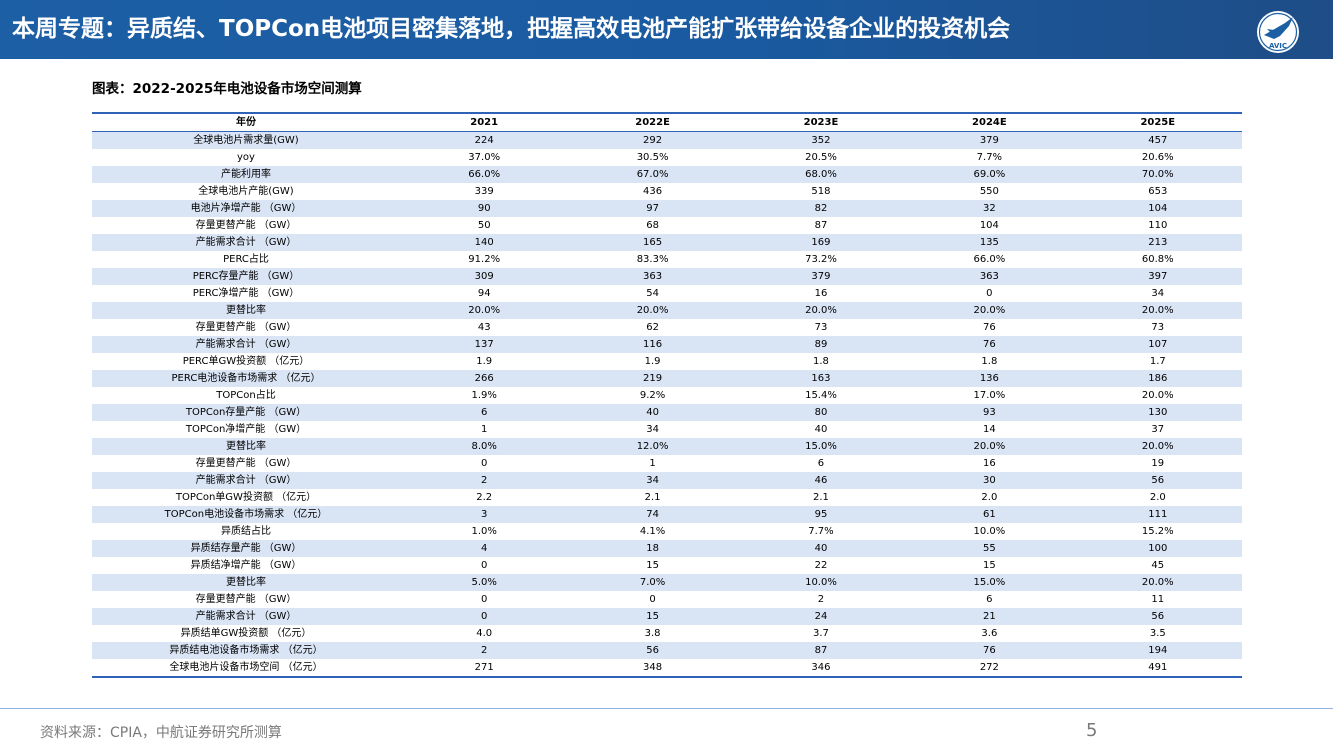 This screenshot has width=1333, height=750. I want to click on table-cell: 436, so click(652, 191).